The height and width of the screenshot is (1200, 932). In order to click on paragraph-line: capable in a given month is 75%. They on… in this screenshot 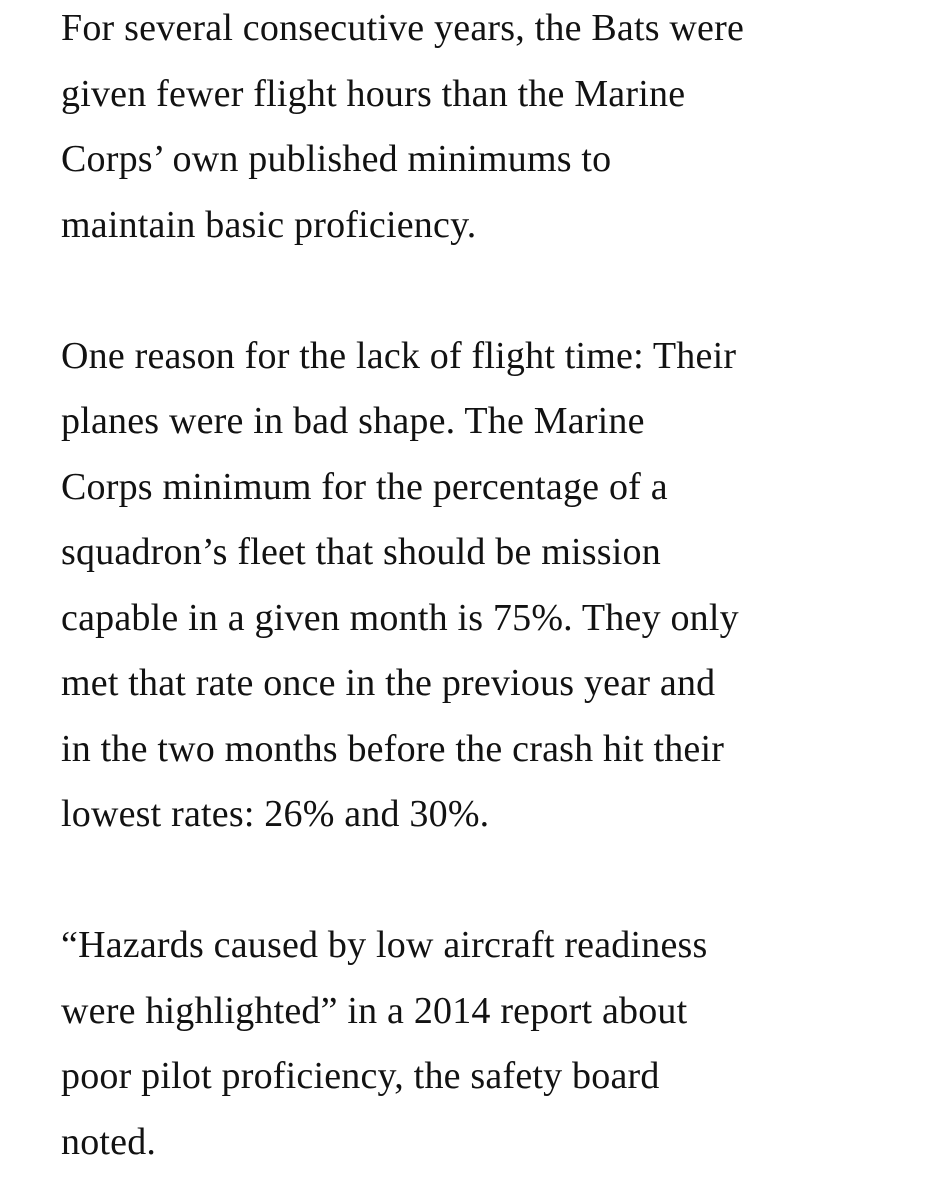, I will do `click(400, 617)`.